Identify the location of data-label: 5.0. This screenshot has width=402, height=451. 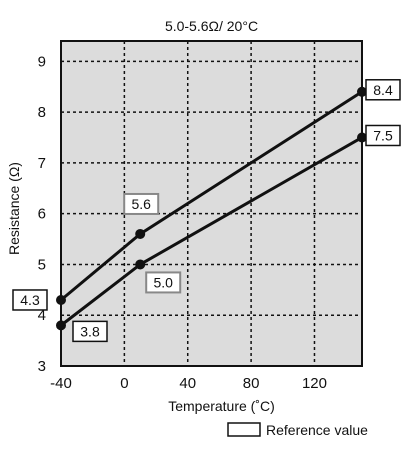
(163, 282).